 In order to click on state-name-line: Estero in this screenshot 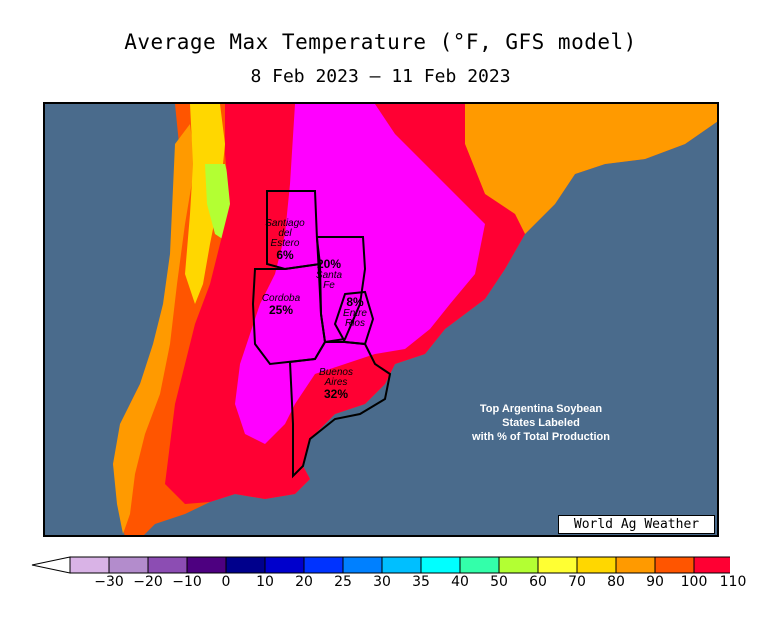, I will do `click(285, 243)`.